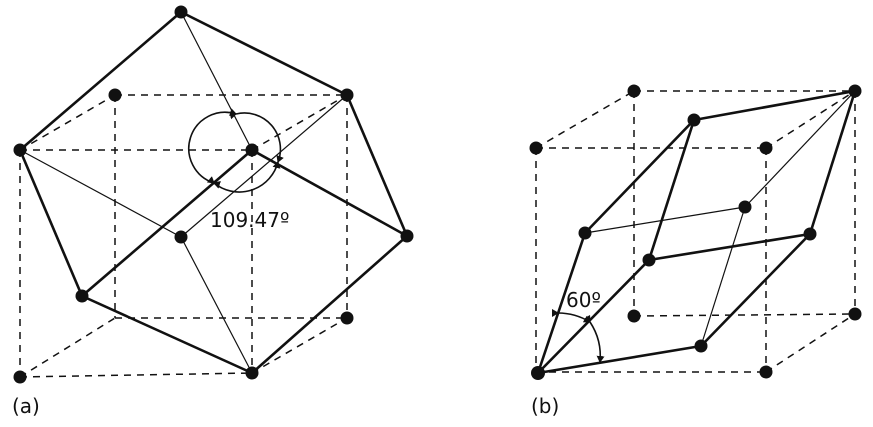 This screenshot has height=427, width=873. I want to click on panel-b-angle-arcs, so click(578, 335).